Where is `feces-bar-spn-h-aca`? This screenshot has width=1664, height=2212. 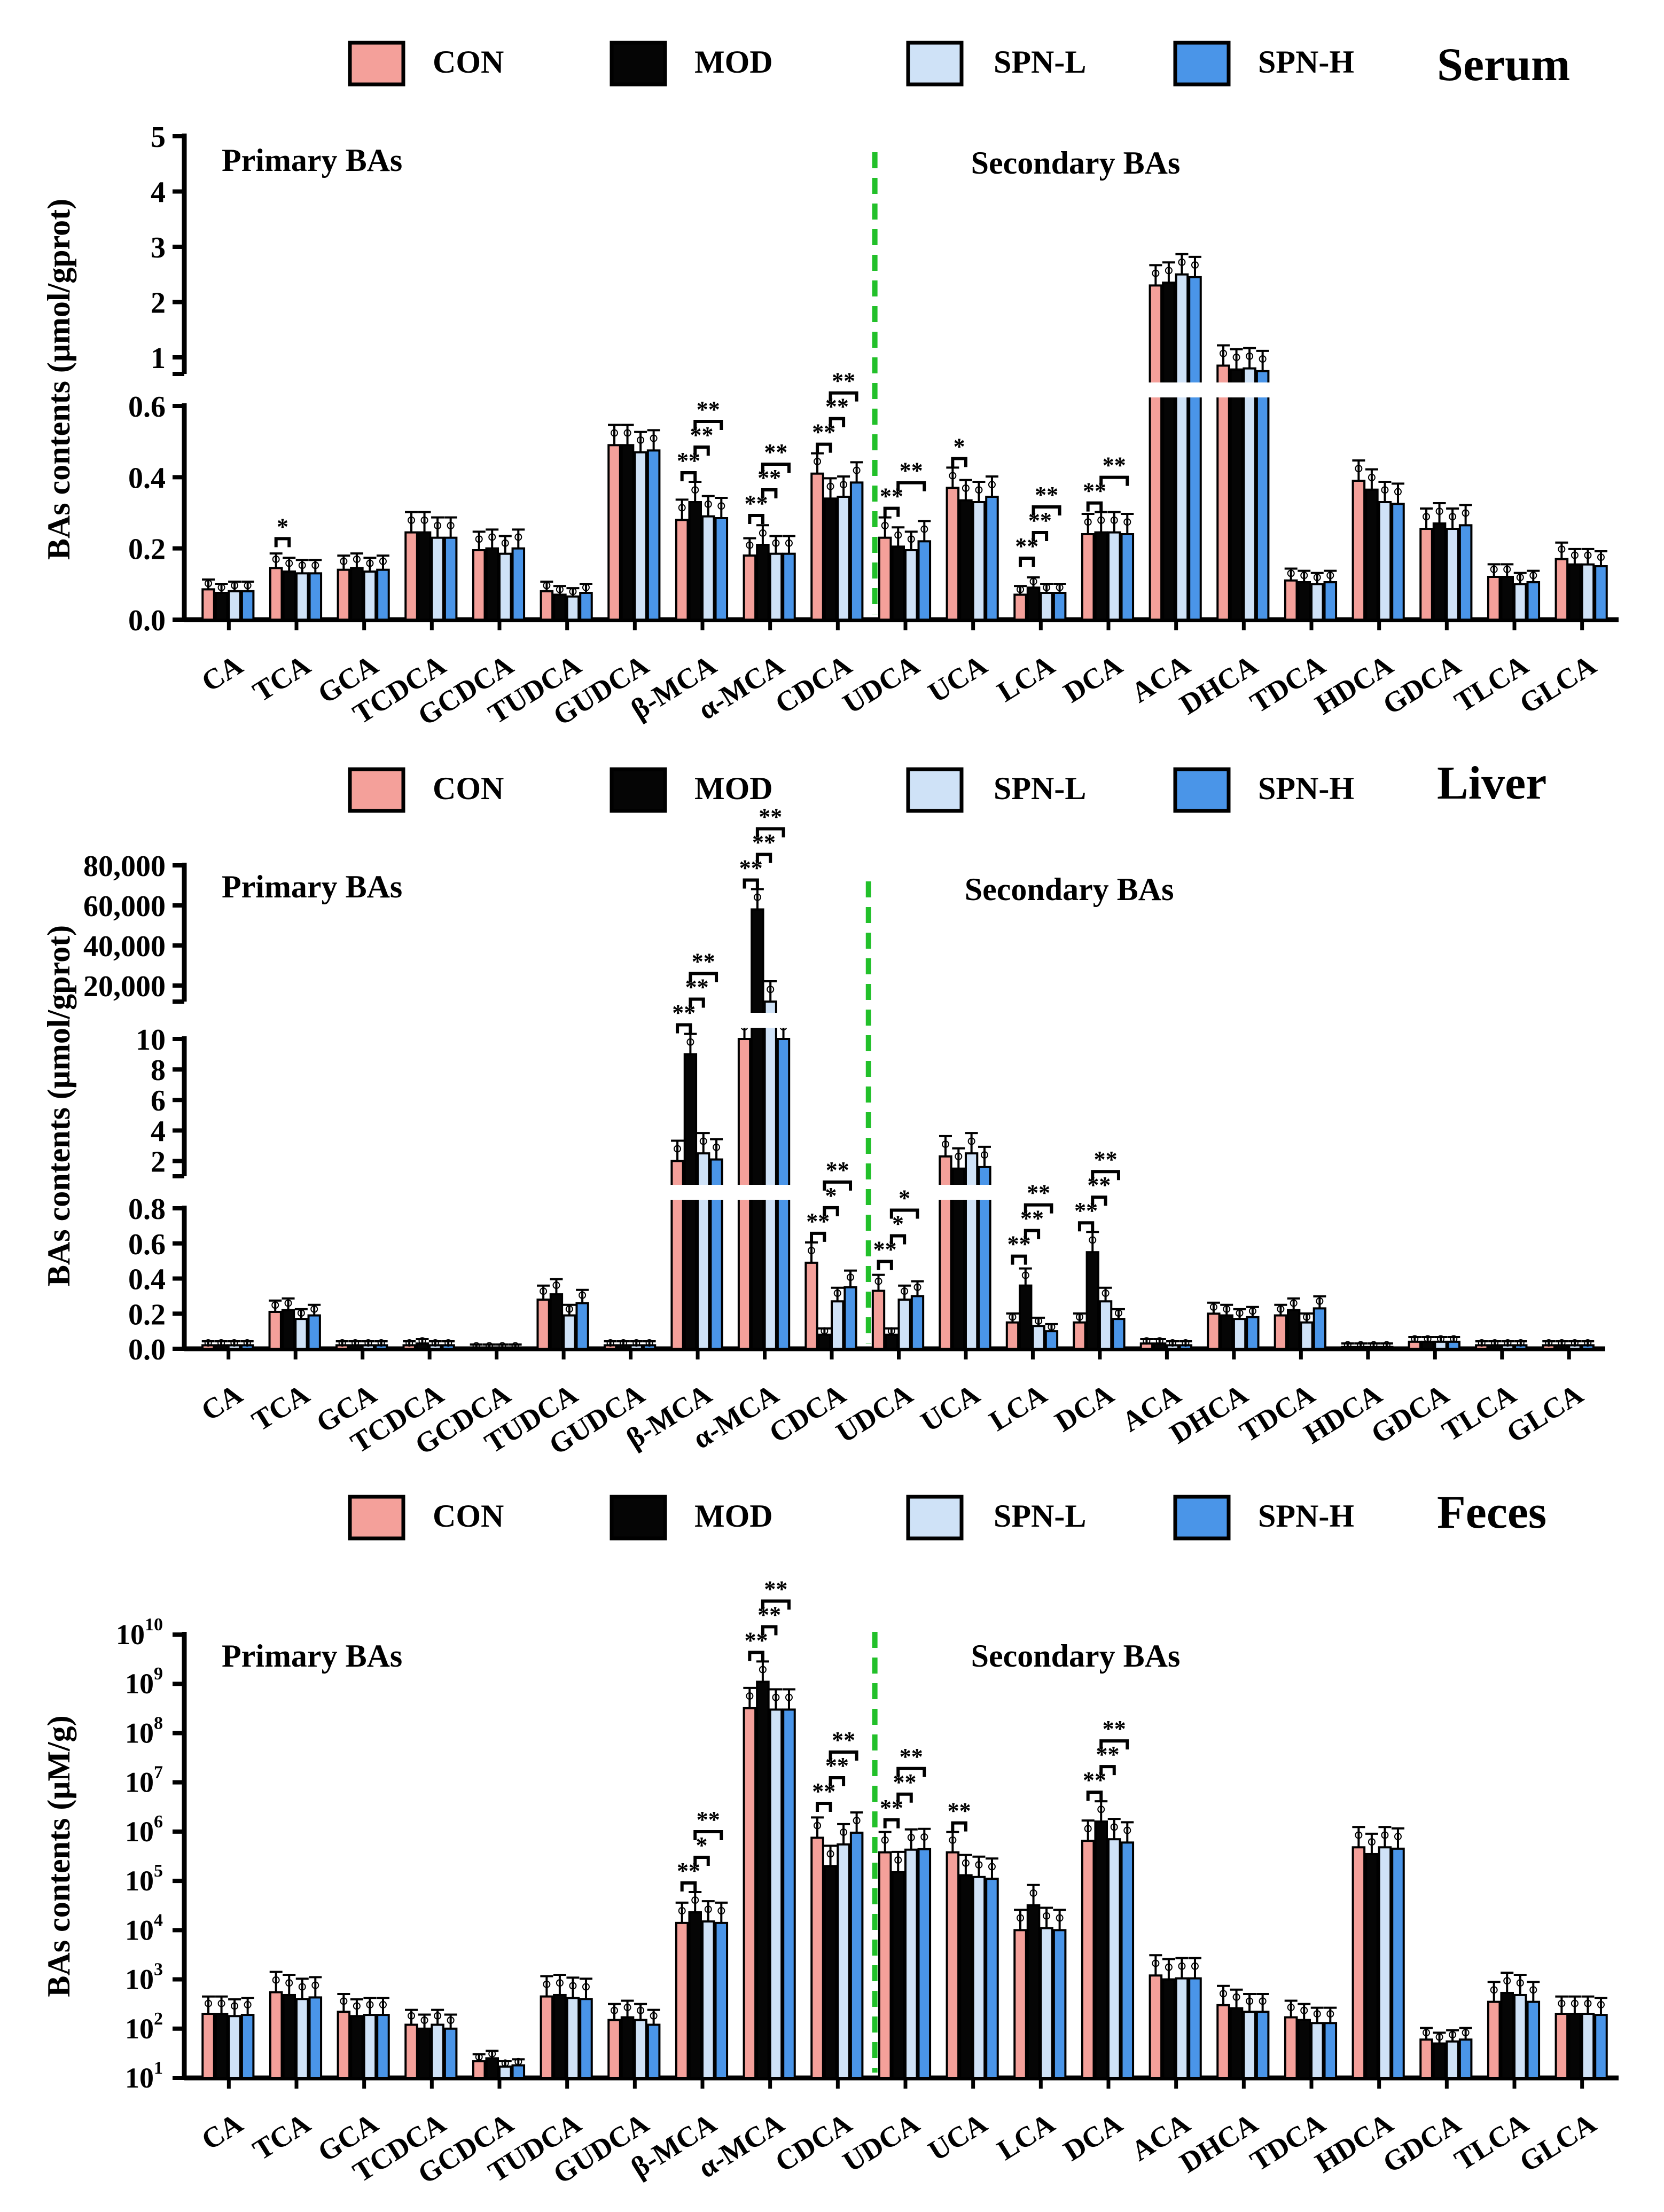 feces-bar-spn-h-aca is located at coordinates (1195, 2028).